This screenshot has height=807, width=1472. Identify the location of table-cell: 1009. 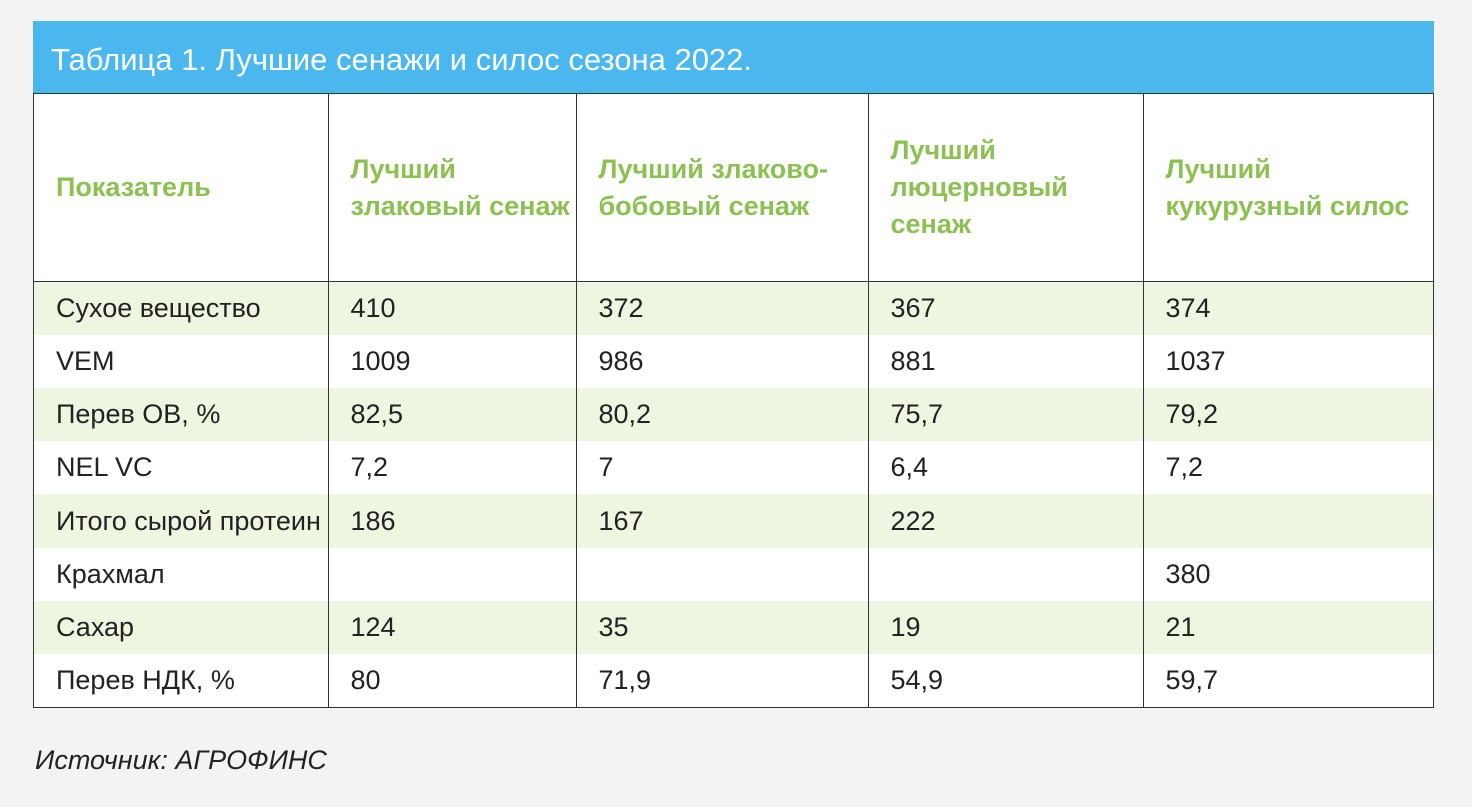
(451, 362).